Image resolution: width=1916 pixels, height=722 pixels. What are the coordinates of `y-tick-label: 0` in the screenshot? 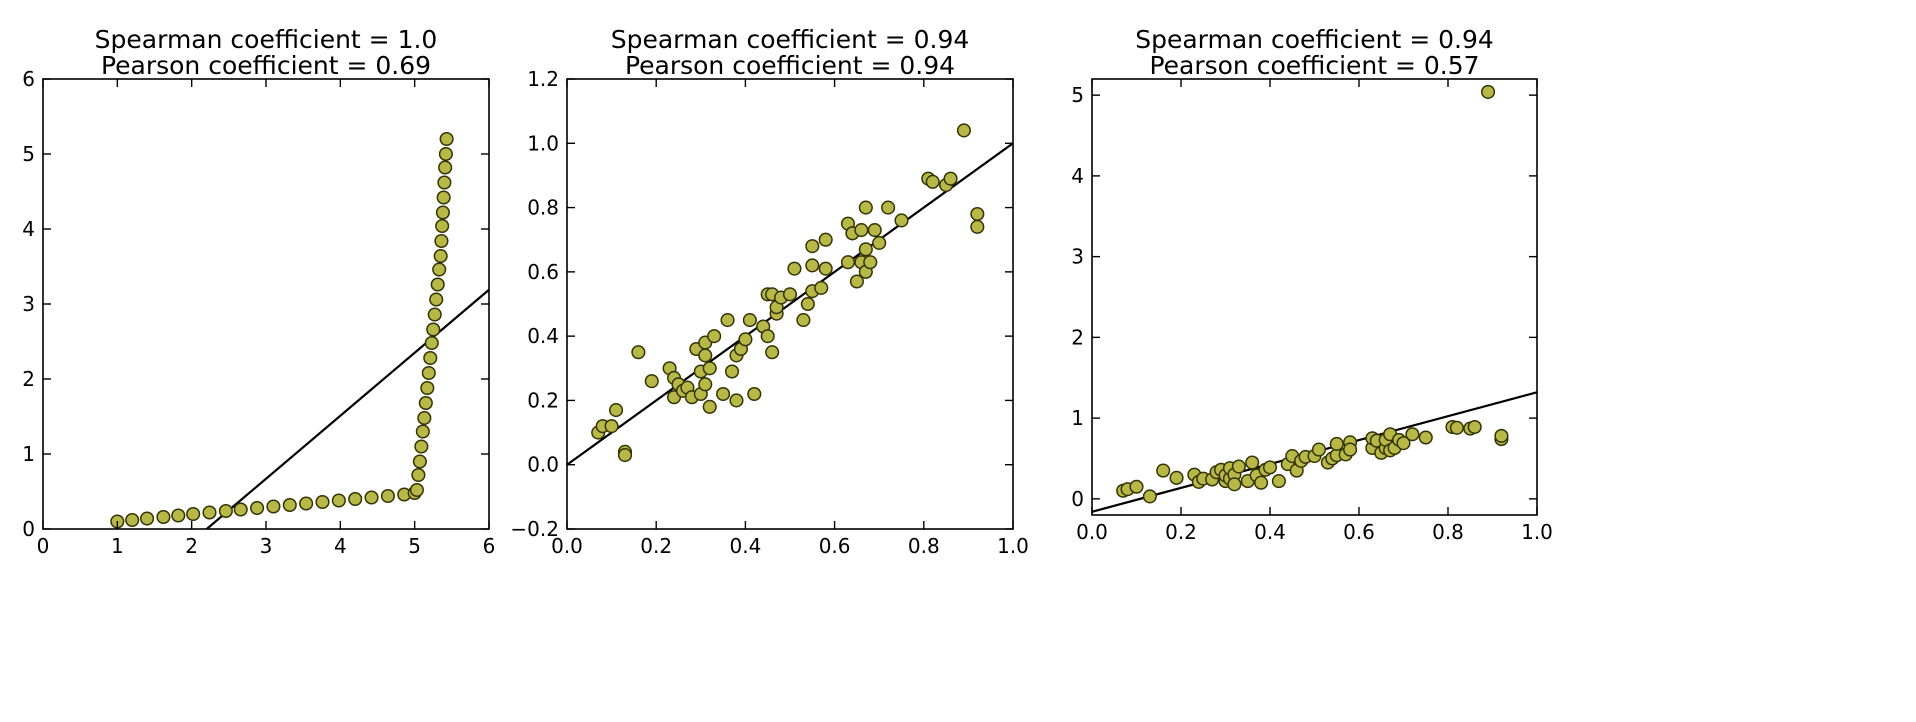 It's located at (28, 529).